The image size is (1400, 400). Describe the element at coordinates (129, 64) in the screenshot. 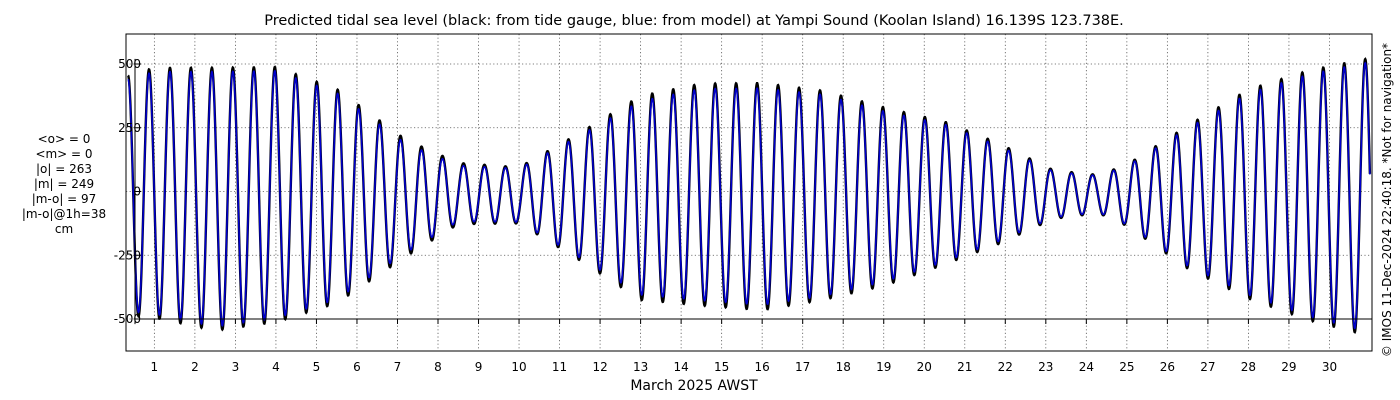

I see `y-tick-label-500: 500` at that location.